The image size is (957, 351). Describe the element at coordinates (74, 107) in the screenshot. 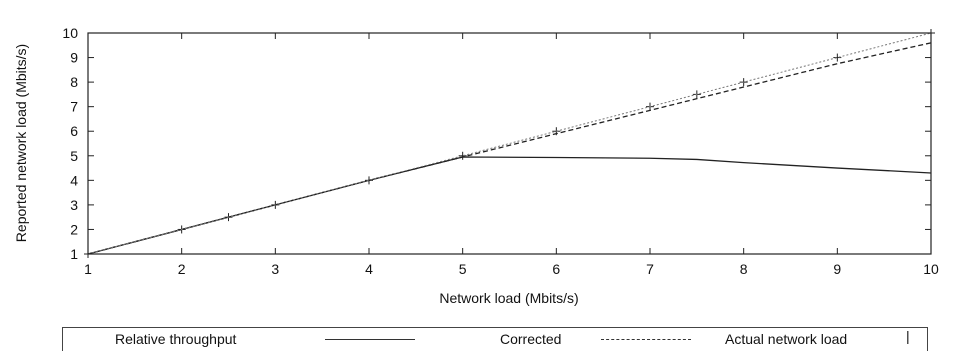

I see `y-tick-label: 7` at that location.